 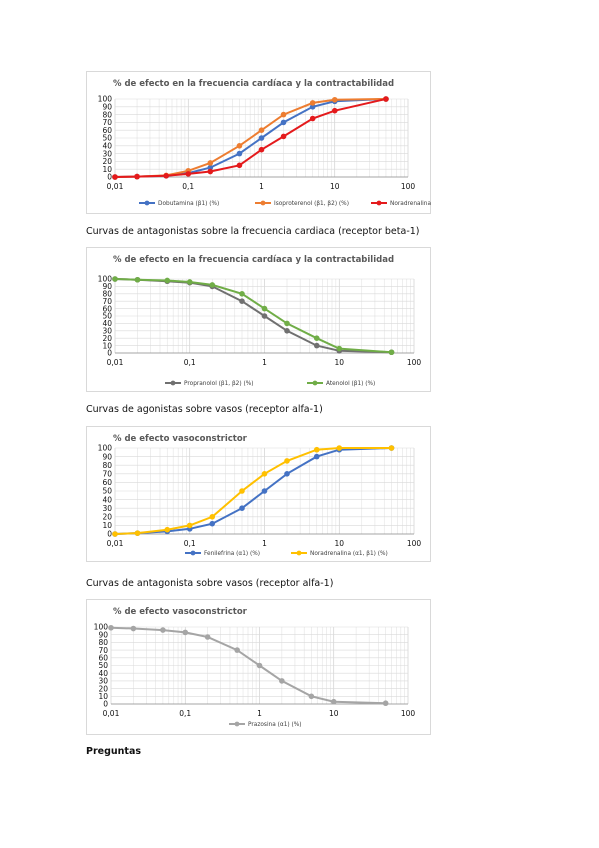 I want to click on legend-label: Noradrenalina (α1, β1) (%), so click(x=349, y=554).